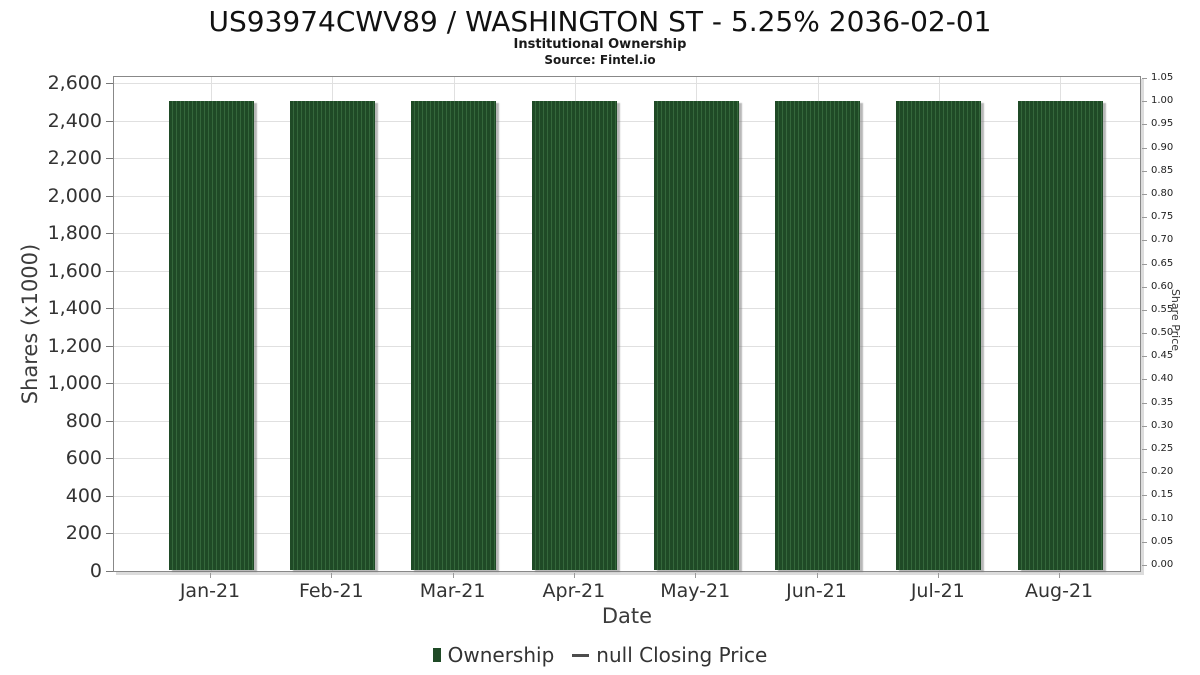 Image resolution: width=1200 pixels, height=675 pixels. What do you see at coordinates (83, 533) in the screenshot?
I see `y-axis-tick-label: 200` at bounding box center [83, 533].